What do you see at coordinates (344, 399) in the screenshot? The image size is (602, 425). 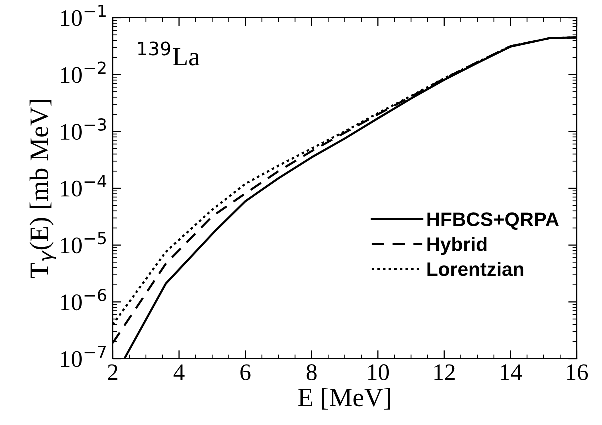 I see `x-axis-title: E [MeV]` at bounding box center [344, 399].